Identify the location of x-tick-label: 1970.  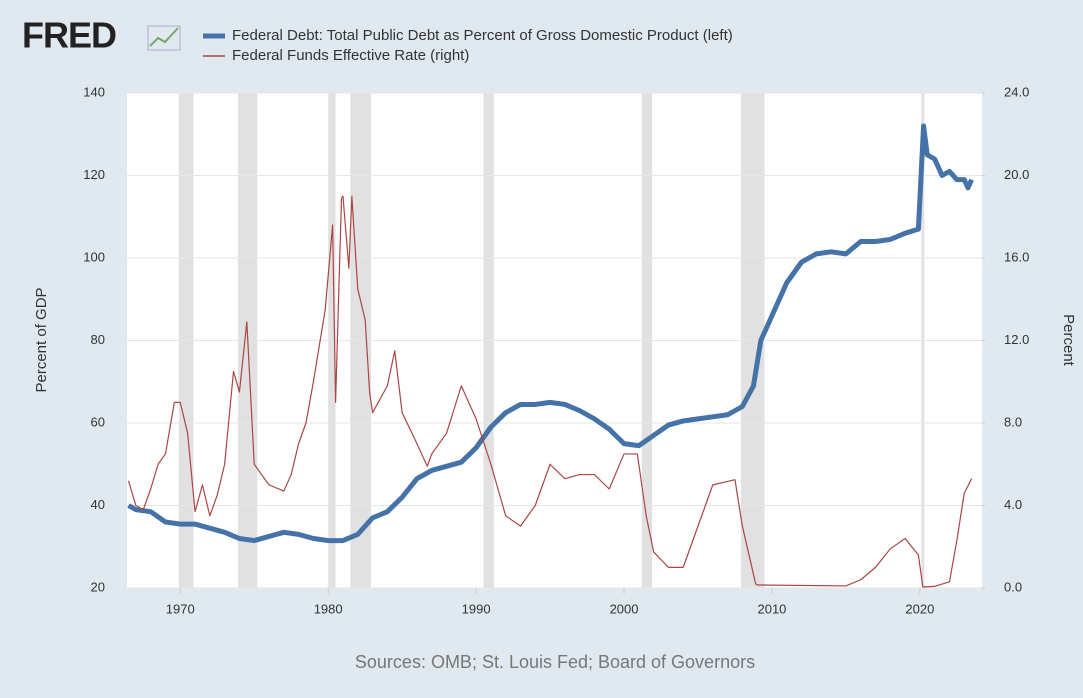
(180, 608).